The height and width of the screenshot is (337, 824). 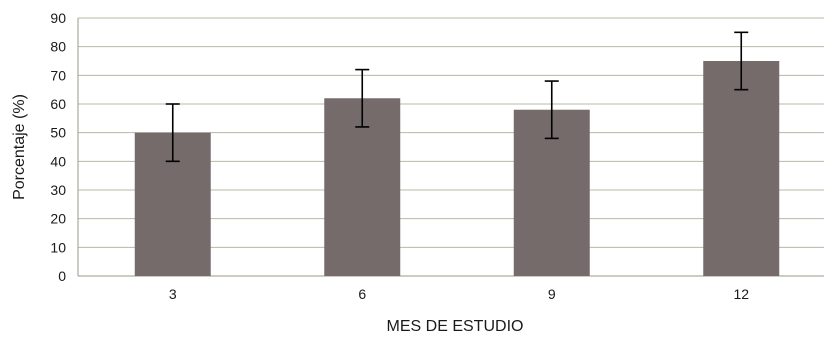 I want to click on x-axis-ticks: 3 6 9 12, so click(x=459, y=294).